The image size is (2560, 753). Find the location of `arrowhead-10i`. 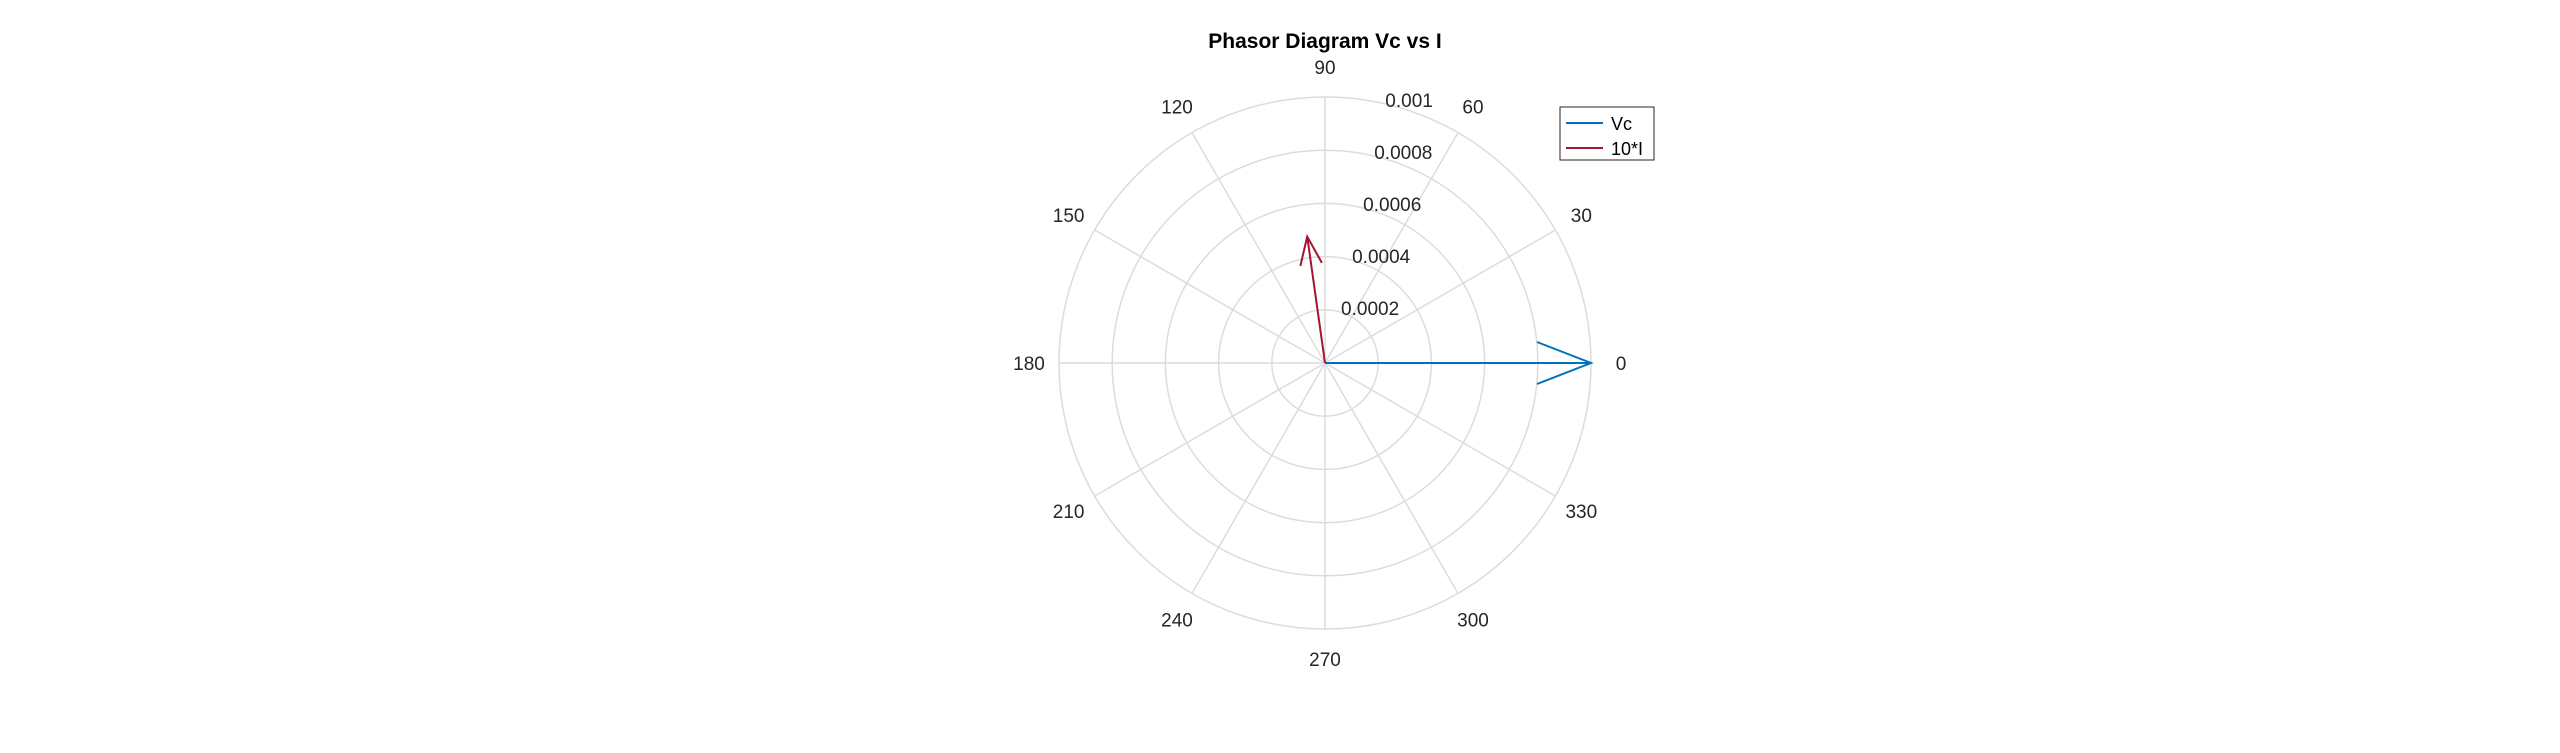

arrowhead-10i is located at coordinates (1311, 250).